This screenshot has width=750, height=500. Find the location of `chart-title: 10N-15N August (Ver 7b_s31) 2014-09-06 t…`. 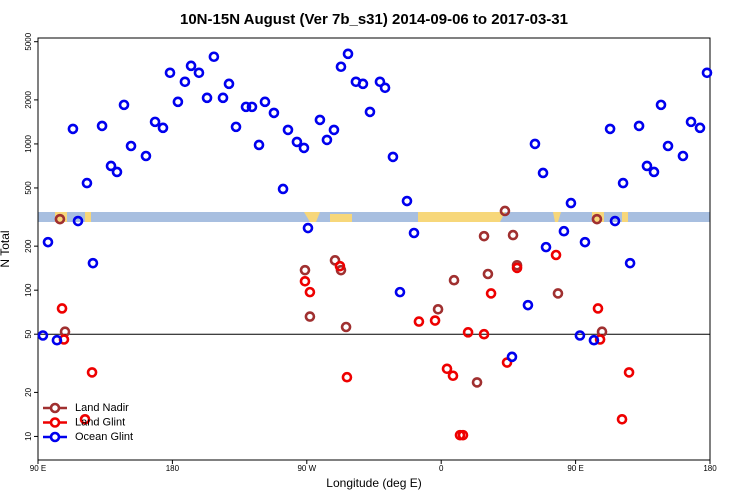

chart-title: 10N-15N August (Ver 7b_s31) 2014-09-06 t… is located at coordinates (374, 19).